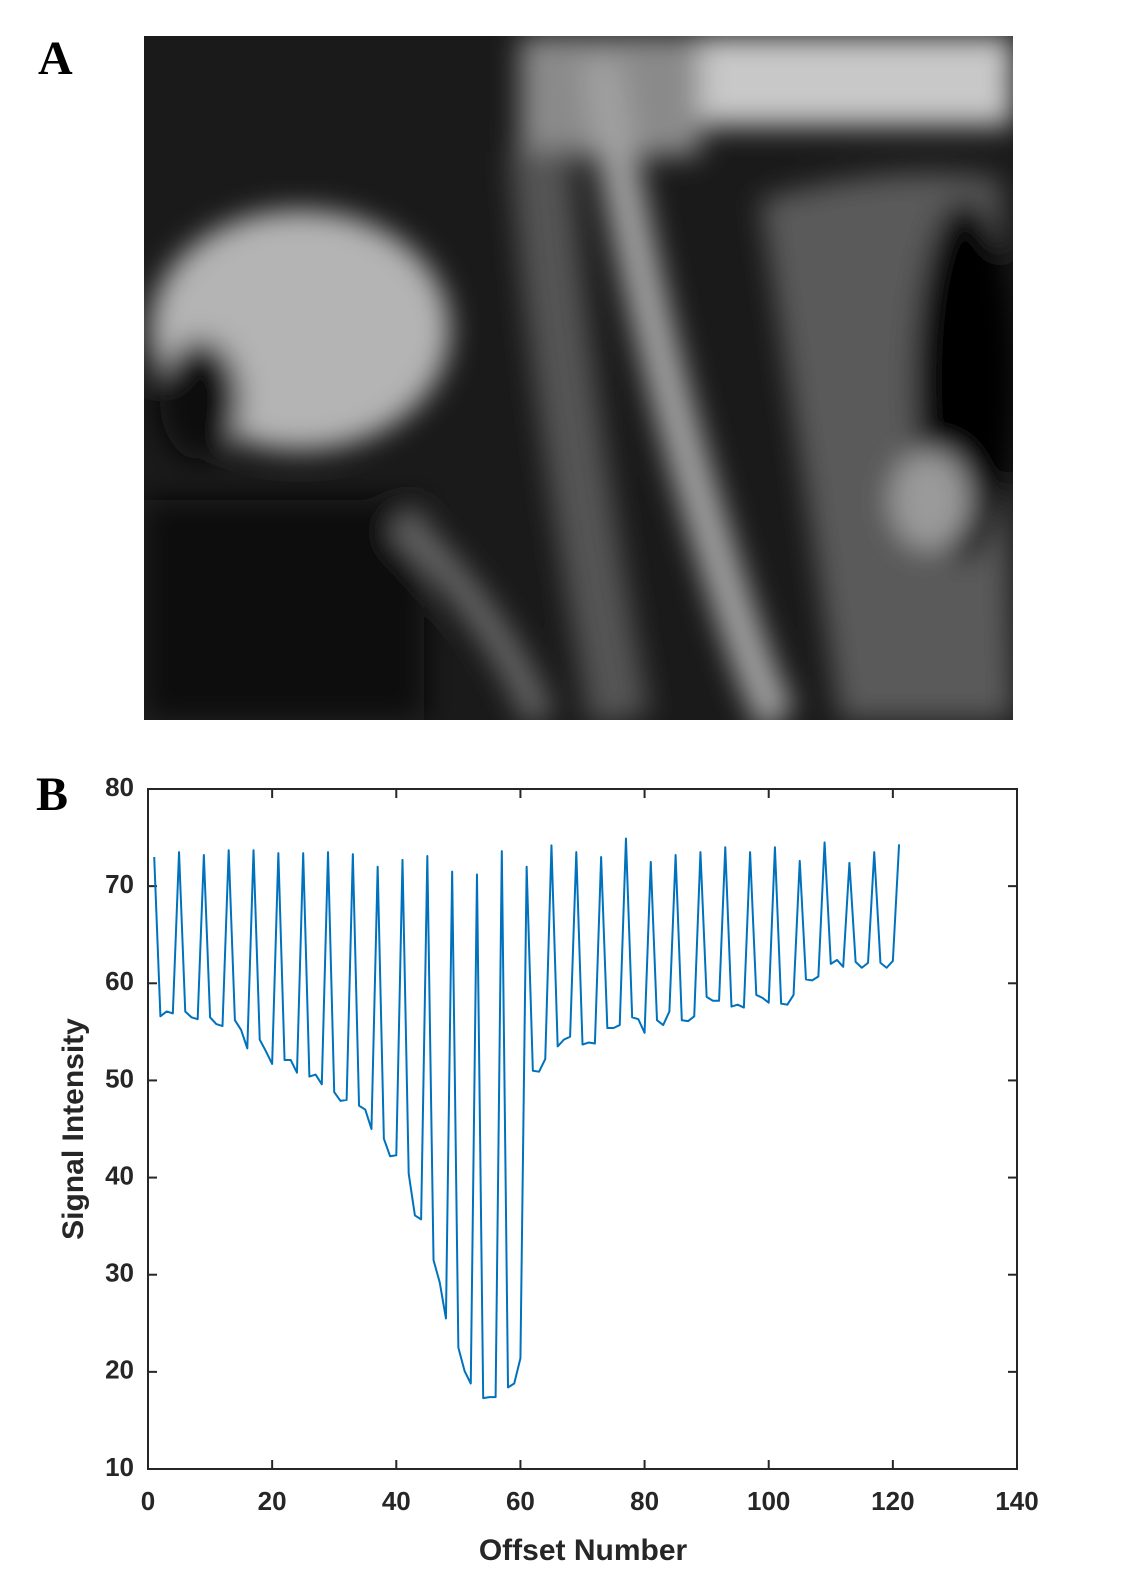 The image size is (1127, 1571). I want to click on y-tick-label: 20, so click(119, 1370).